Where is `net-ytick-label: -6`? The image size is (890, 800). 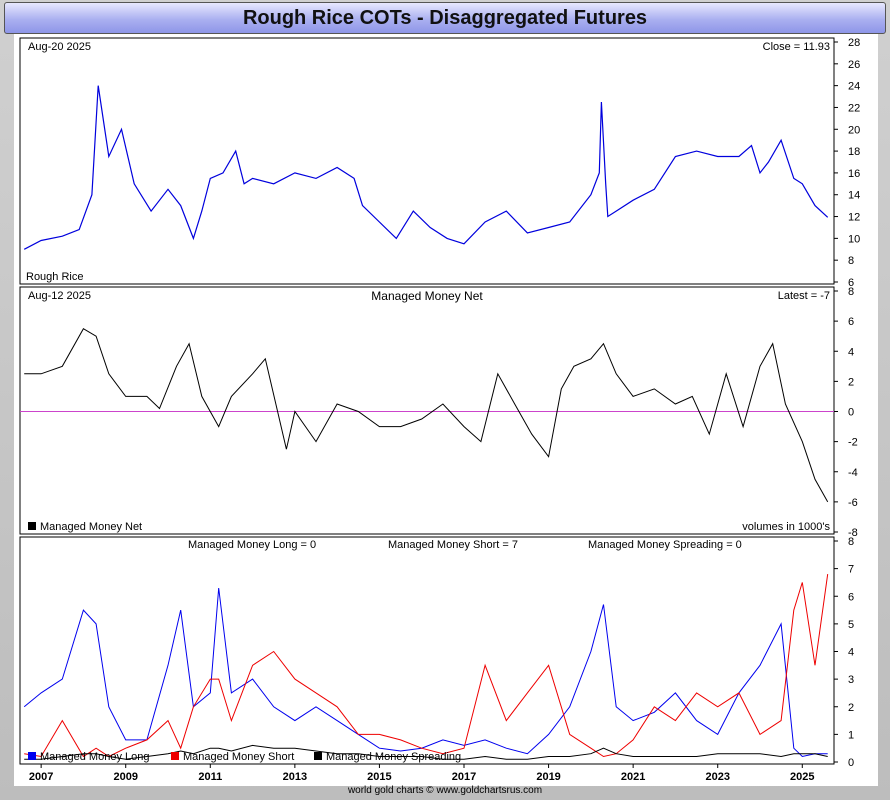 net-ytick-label: -6 is located at coordinates (853, 503).